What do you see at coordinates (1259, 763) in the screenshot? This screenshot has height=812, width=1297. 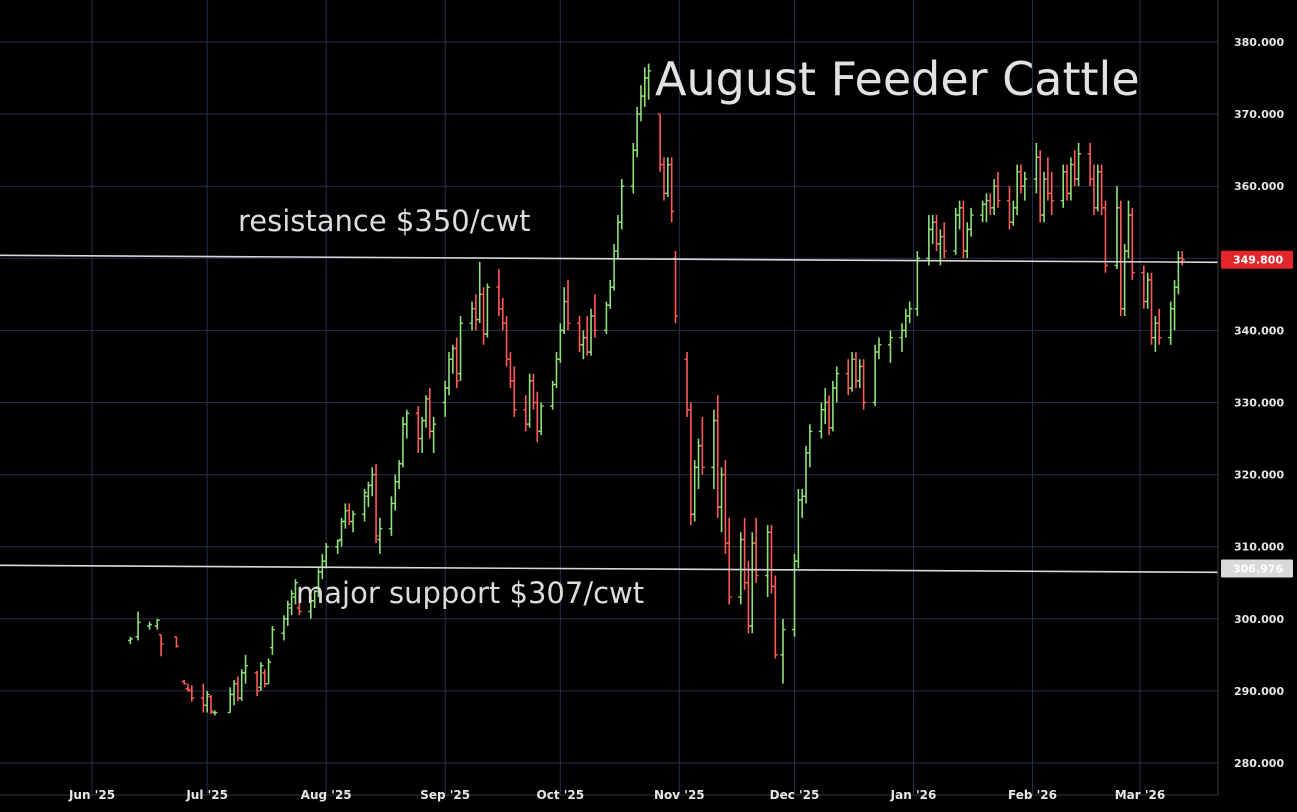 I see `y-tick-label: 280.000` at bounding box center [1259, 763].